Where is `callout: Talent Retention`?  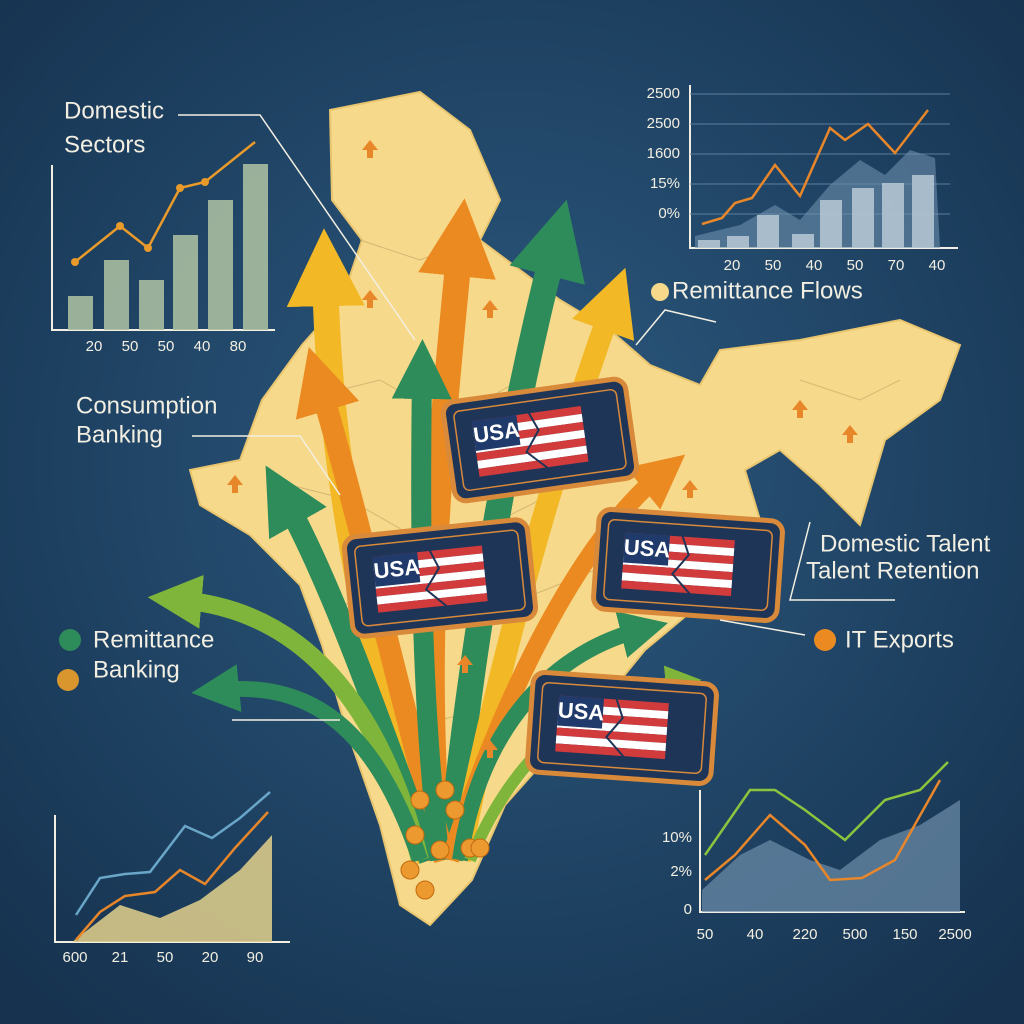 callout: Talent Retention is located at coordinates (892, 570).